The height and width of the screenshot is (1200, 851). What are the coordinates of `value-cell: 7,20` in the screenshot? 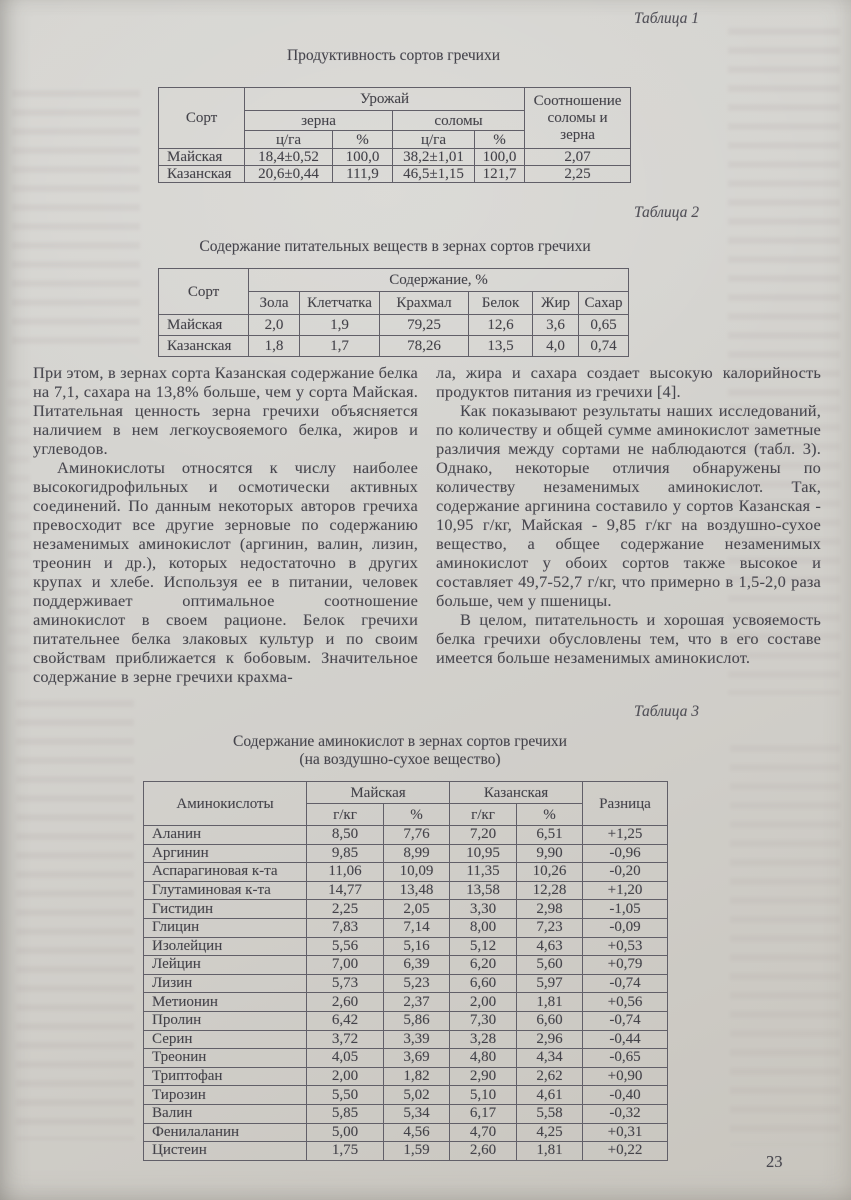 It's located at (483, 835).